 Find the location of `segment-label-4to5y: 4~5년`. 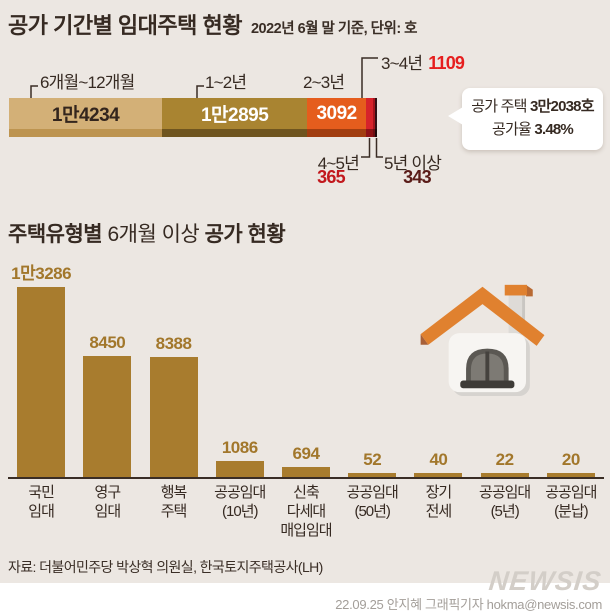

segment-label-4to5y: 4~5년 is located at coordinates (338, 163).